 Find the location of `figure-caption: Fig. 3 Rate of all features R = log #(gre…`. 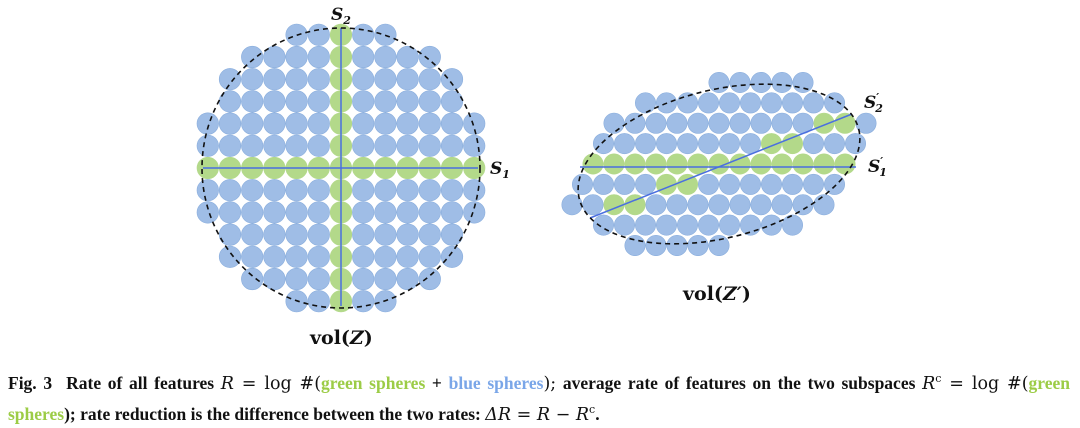

figure-caption: Fig. 3 Rate of all features R = log #(gre… is located at coordinates (539, 398).